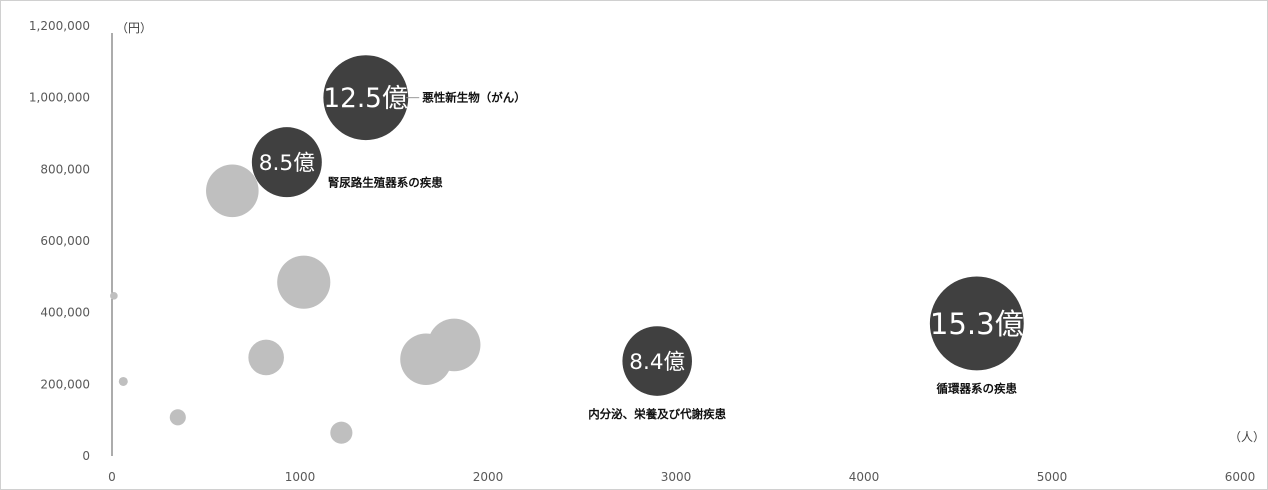  What do you see at coordinates (1052, 477) in the screenshot?
I see `x-tick-label: 5000` at bounding box center [1052, 477].